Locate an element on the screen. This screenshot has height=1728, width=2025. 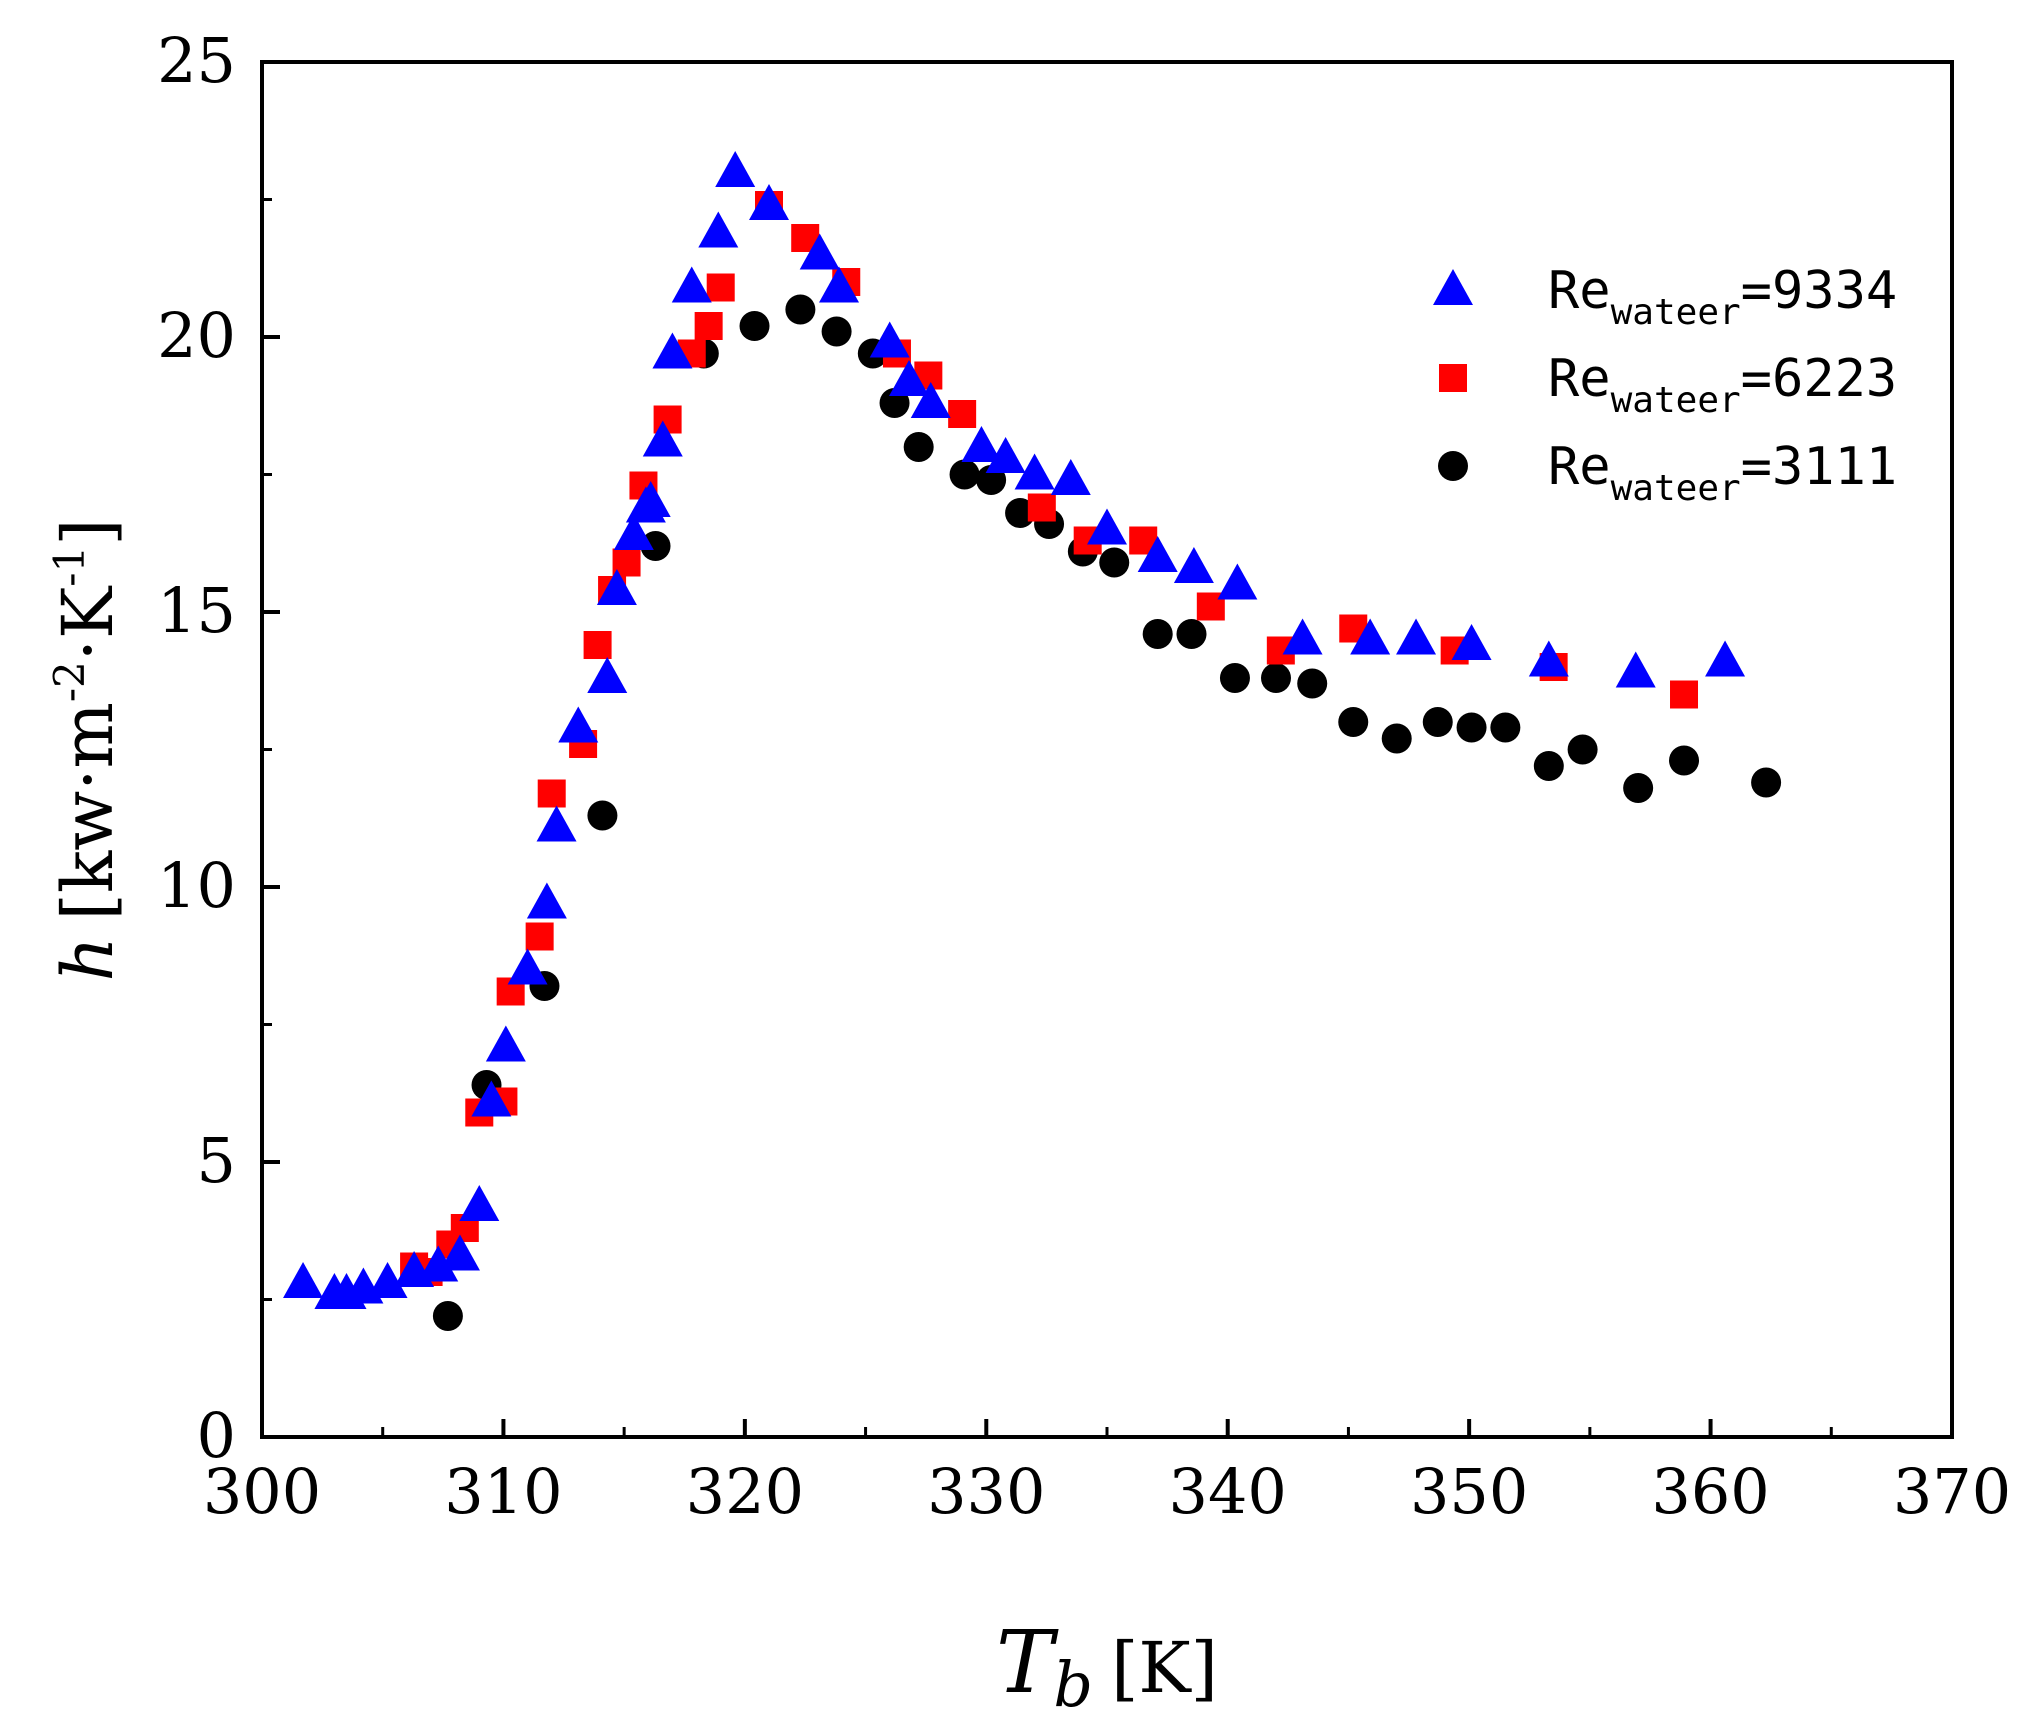
y-tick-label: 10 is located at coordinates (196, 885).